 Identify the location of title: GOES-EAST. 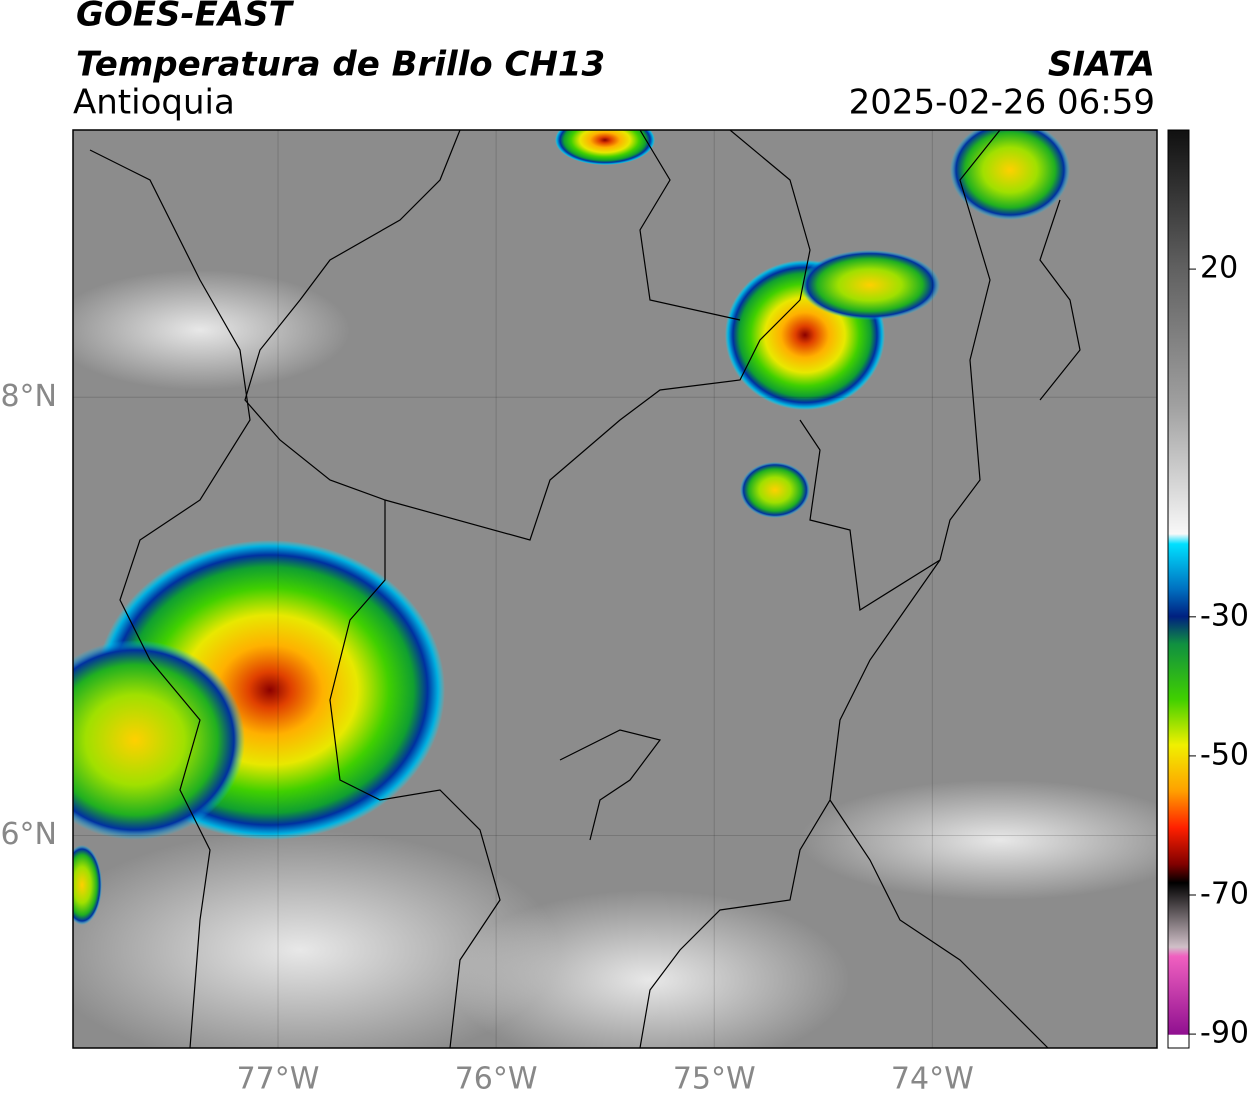
(185, 17).